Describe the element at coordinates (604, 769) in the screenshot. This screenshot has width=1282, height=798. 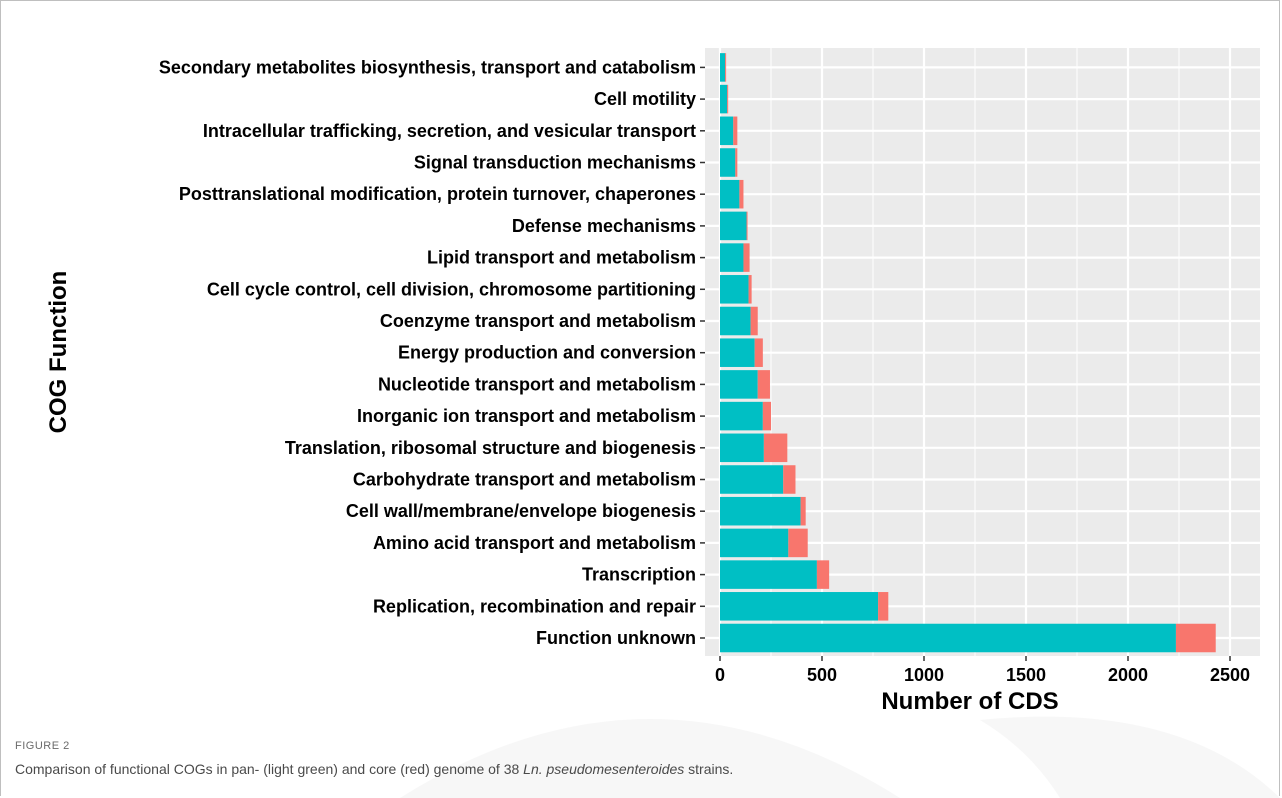
I see `caption-species: Ln. pseudomesenteroides` at that location.